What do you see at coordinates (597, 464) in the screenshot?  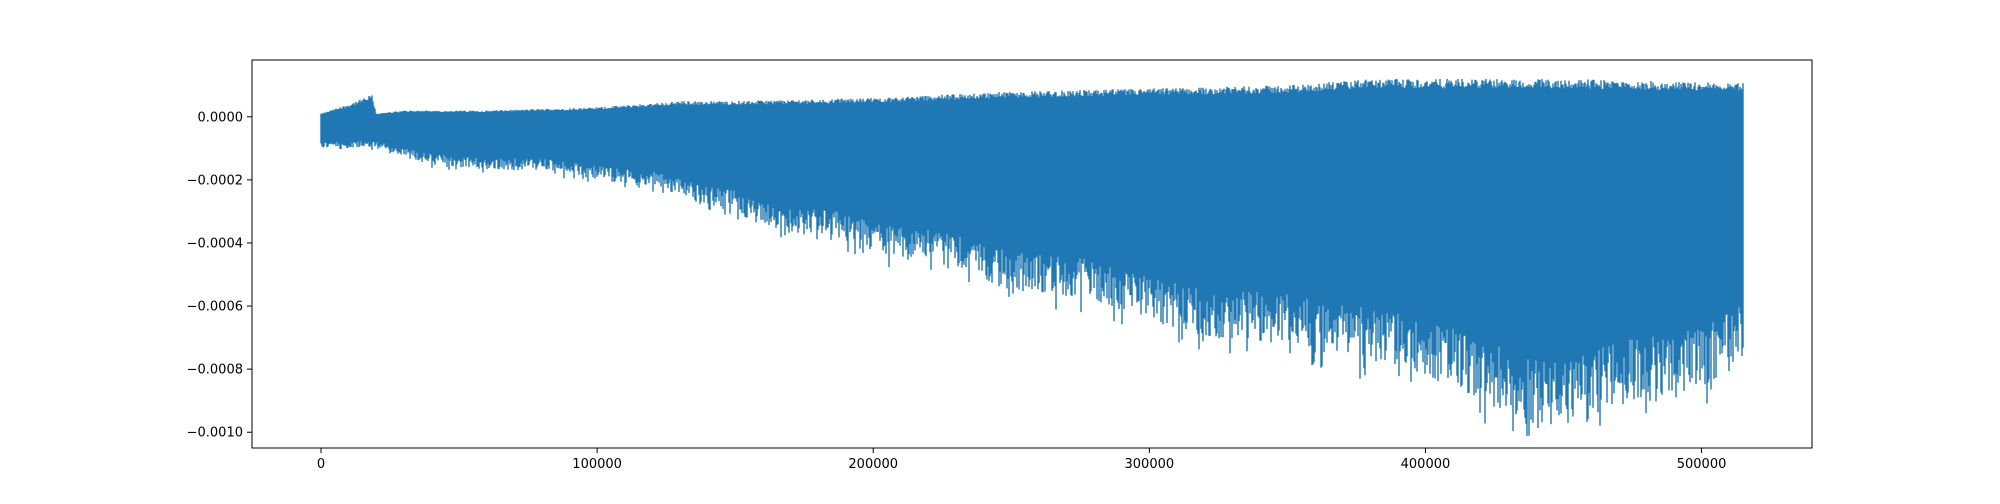 I see `x-tick-label: 100000` at bounding box center [597, 464].